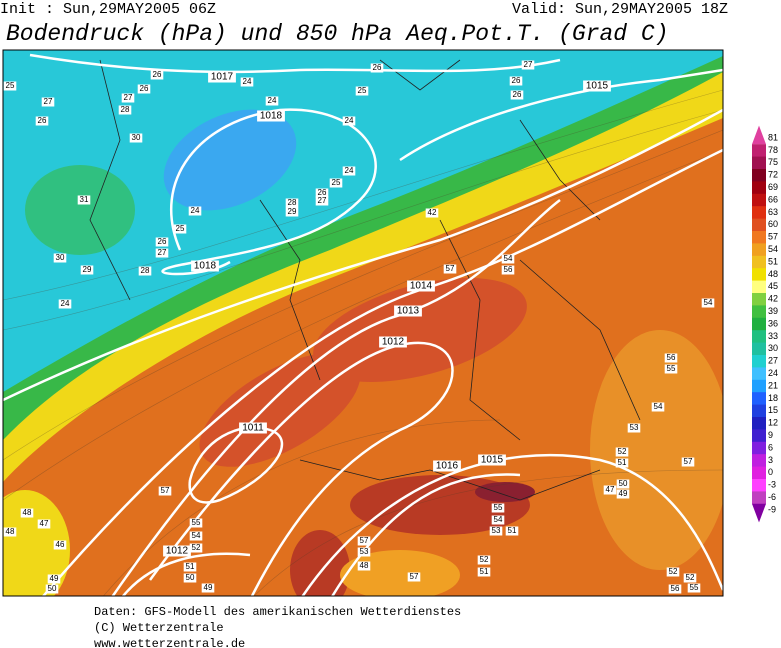 This screenshot has height=648, width=781. I want to click on colorbar-label: 69, so click(773, 187).